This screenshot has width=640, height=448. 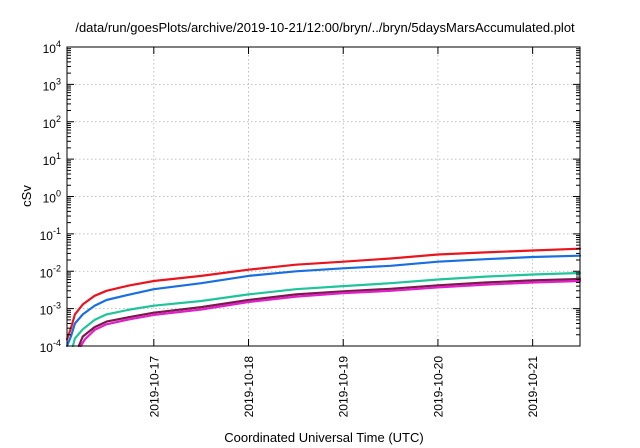 I want to click on x-tick-label: 2019-10-18, so click(x=249, y=387).